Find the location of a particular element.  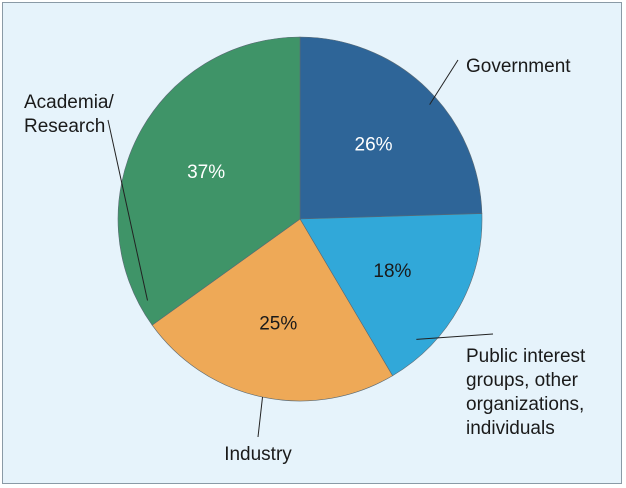

category-label-2: Industry is located at coordinates (258, 454).